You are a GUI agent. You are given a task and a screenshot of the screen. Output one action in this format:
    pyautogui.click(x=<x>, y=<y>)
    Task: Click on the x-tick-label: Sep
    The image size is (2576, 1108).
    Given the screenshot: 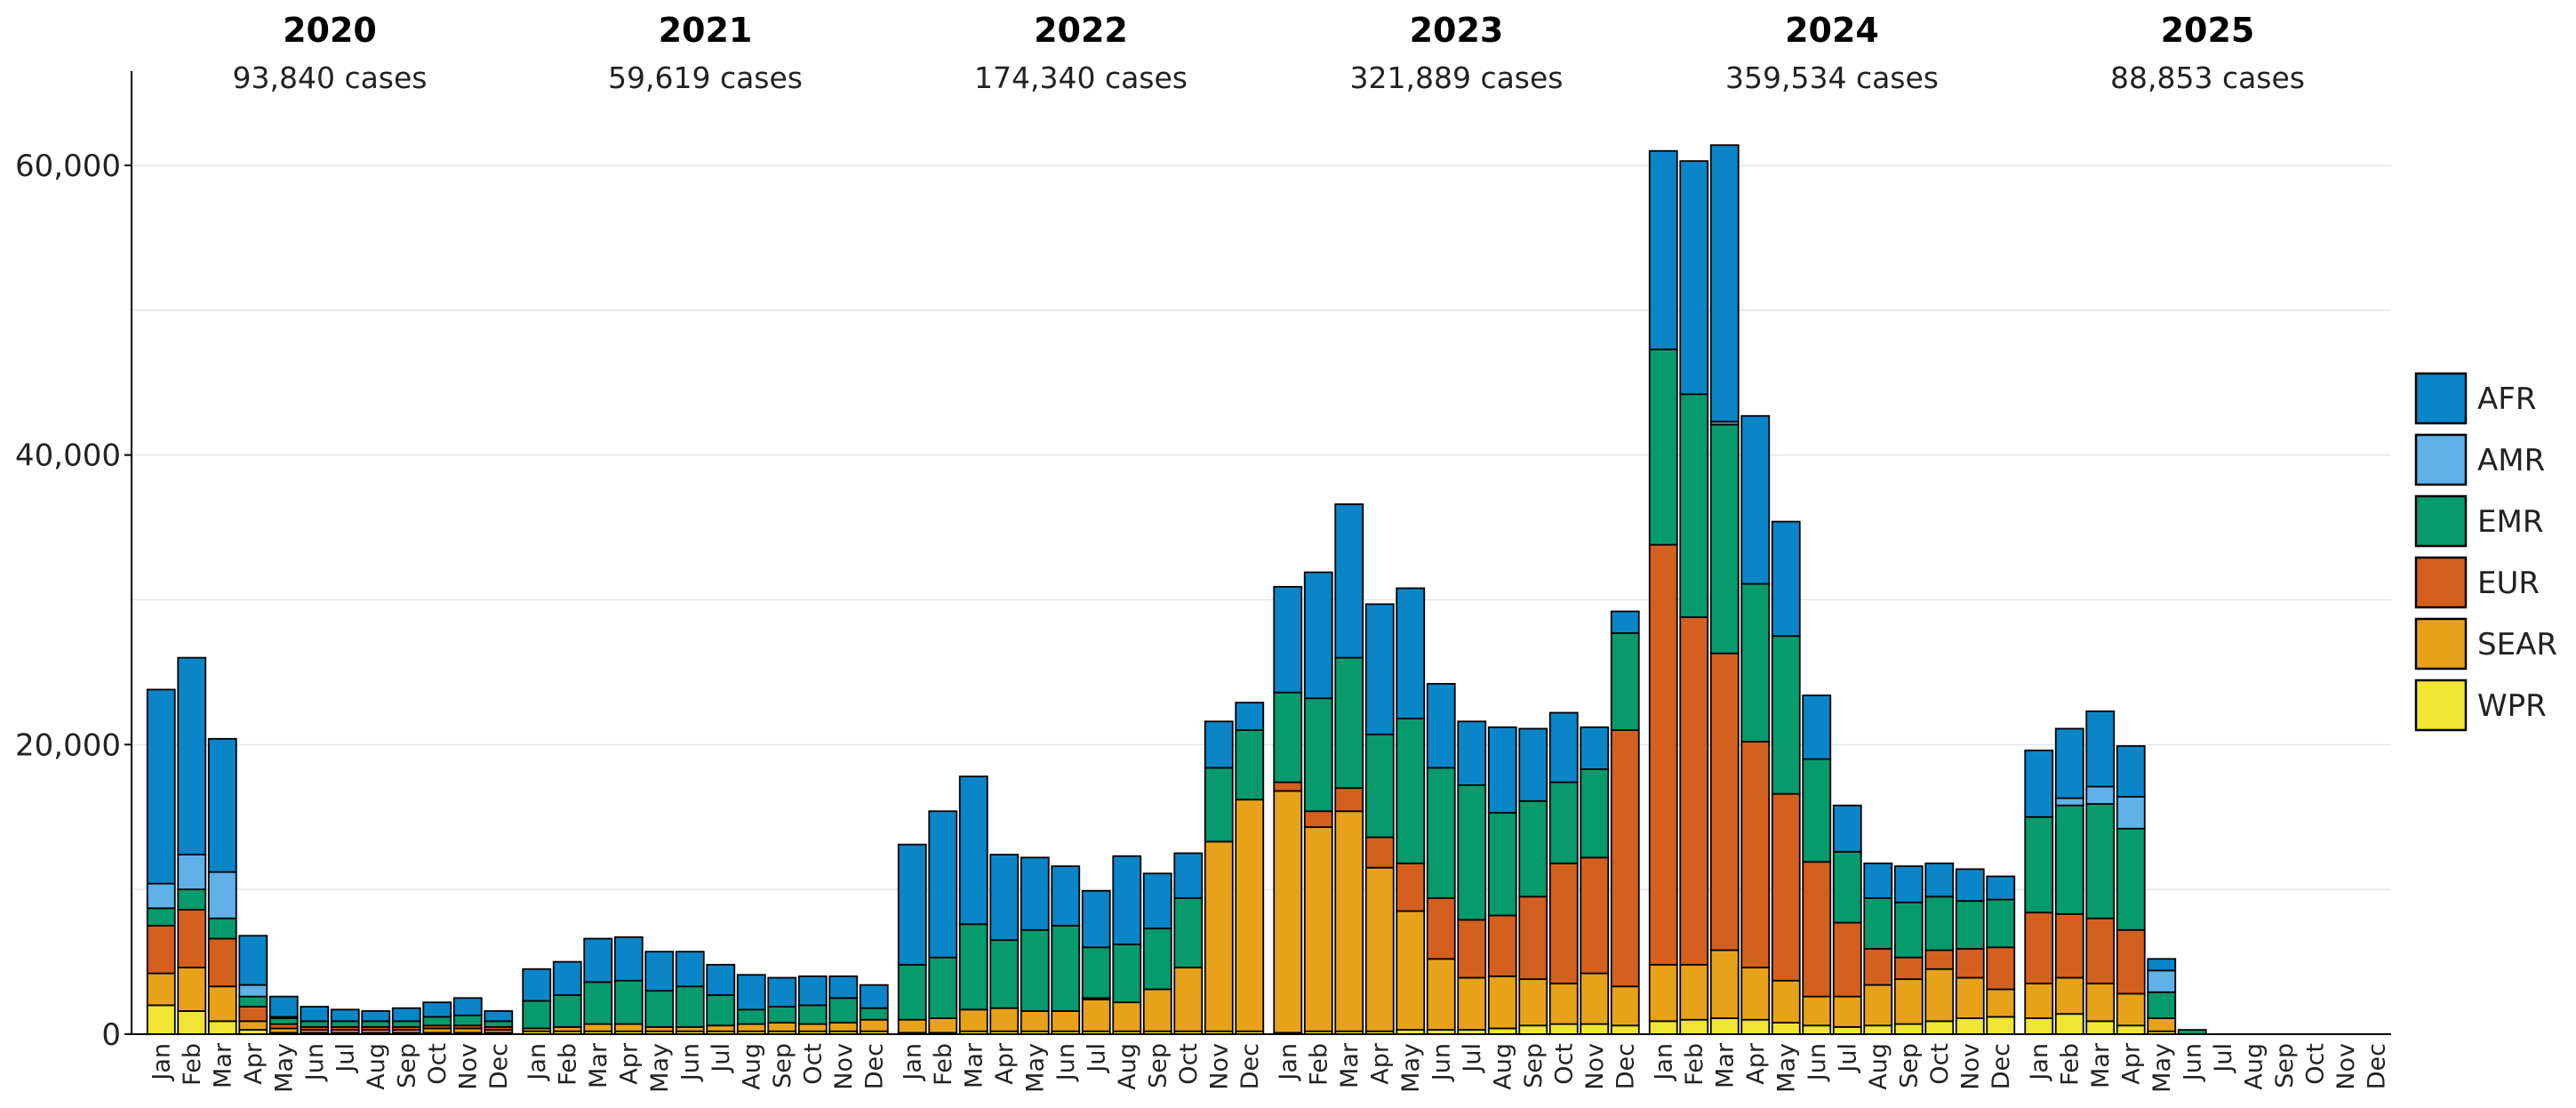 What is the action you would take?
    pyautogui.click(x=406, y=1065)
    